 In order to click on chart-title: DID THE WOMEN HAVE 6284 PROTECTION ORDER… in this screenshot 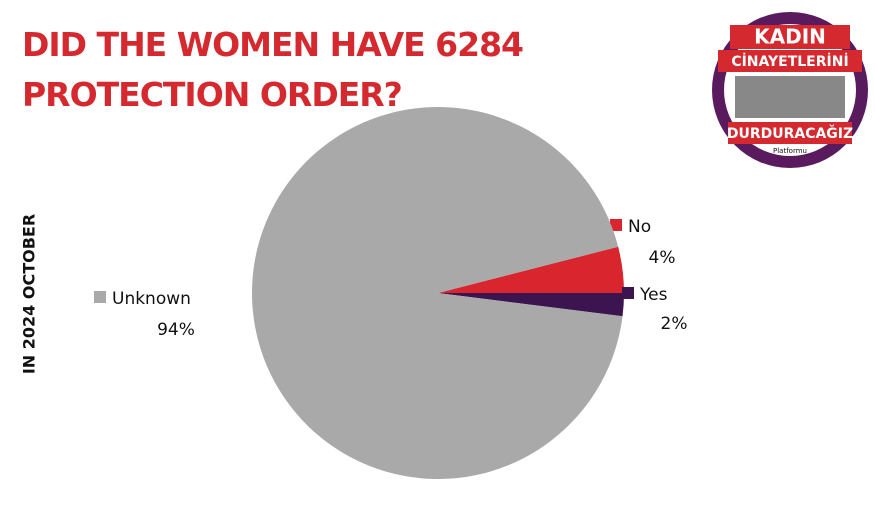, I will do `click(273, 69)`.